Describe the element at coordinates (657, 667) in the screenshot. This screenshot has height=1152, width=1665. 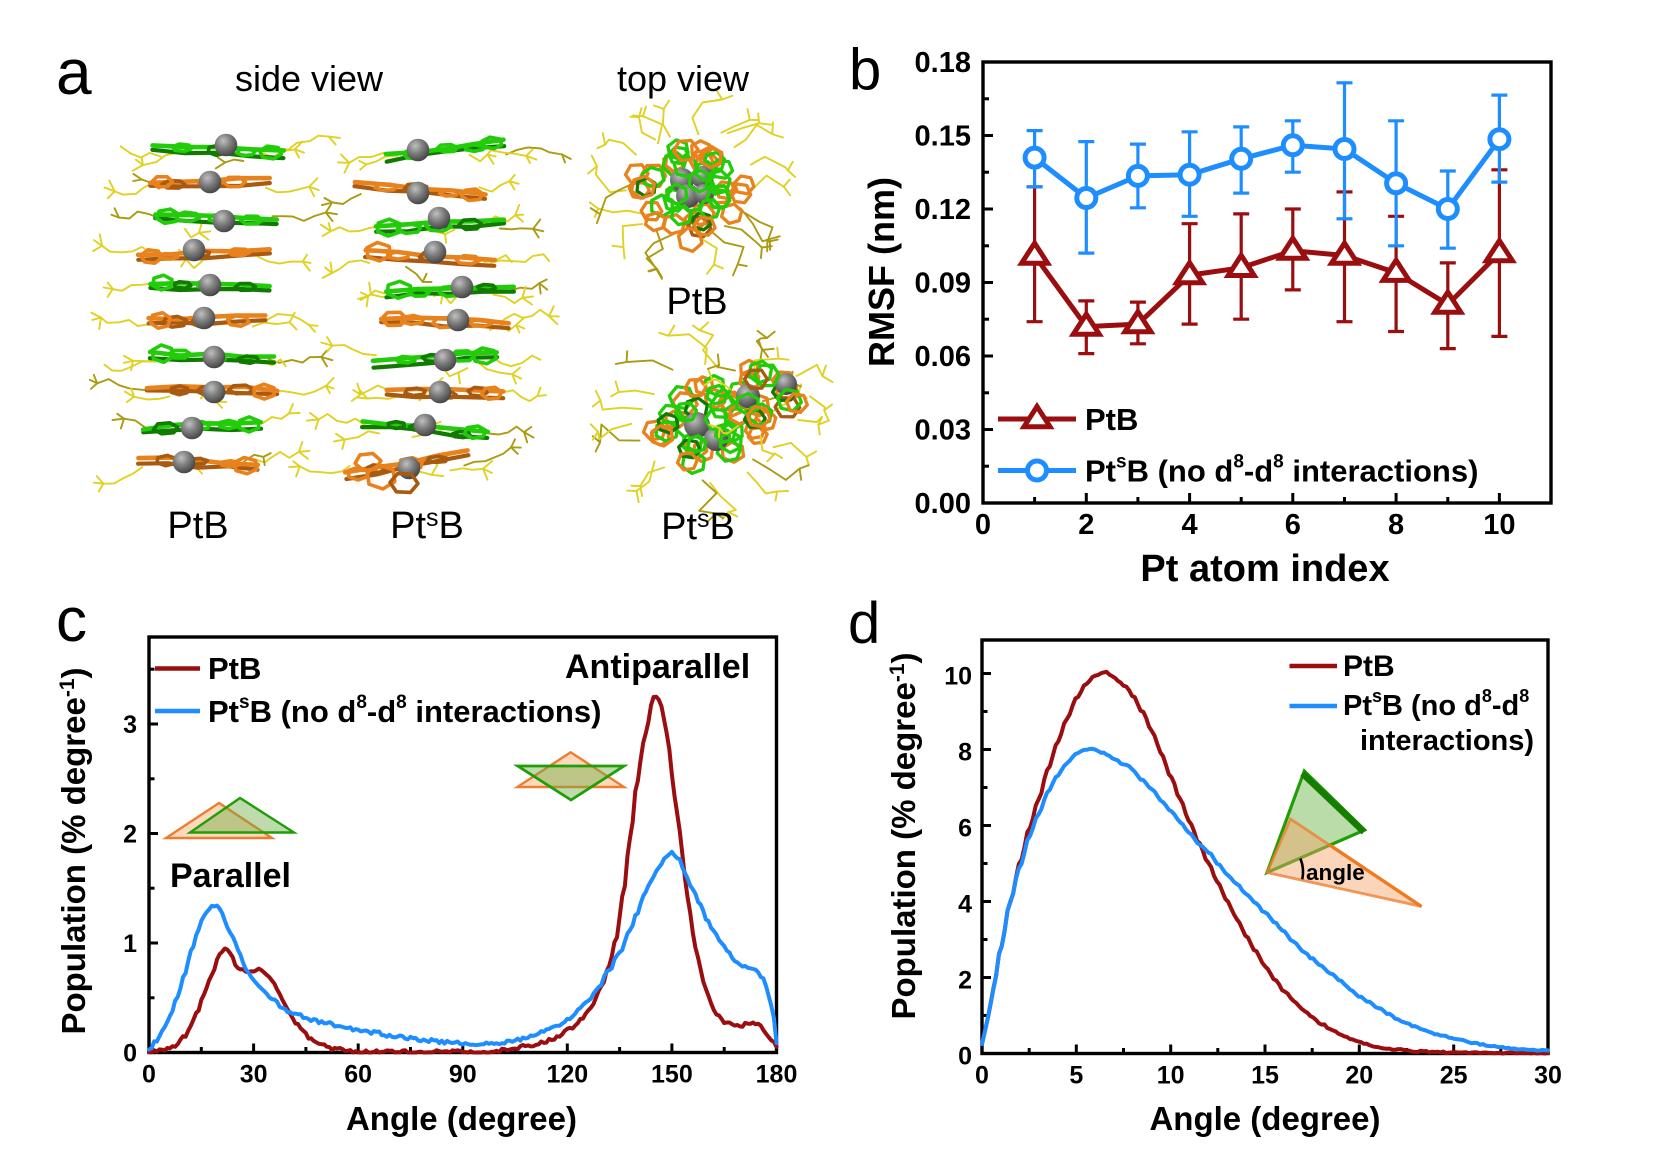
I see `svg-text: Antiparallel` at that location.